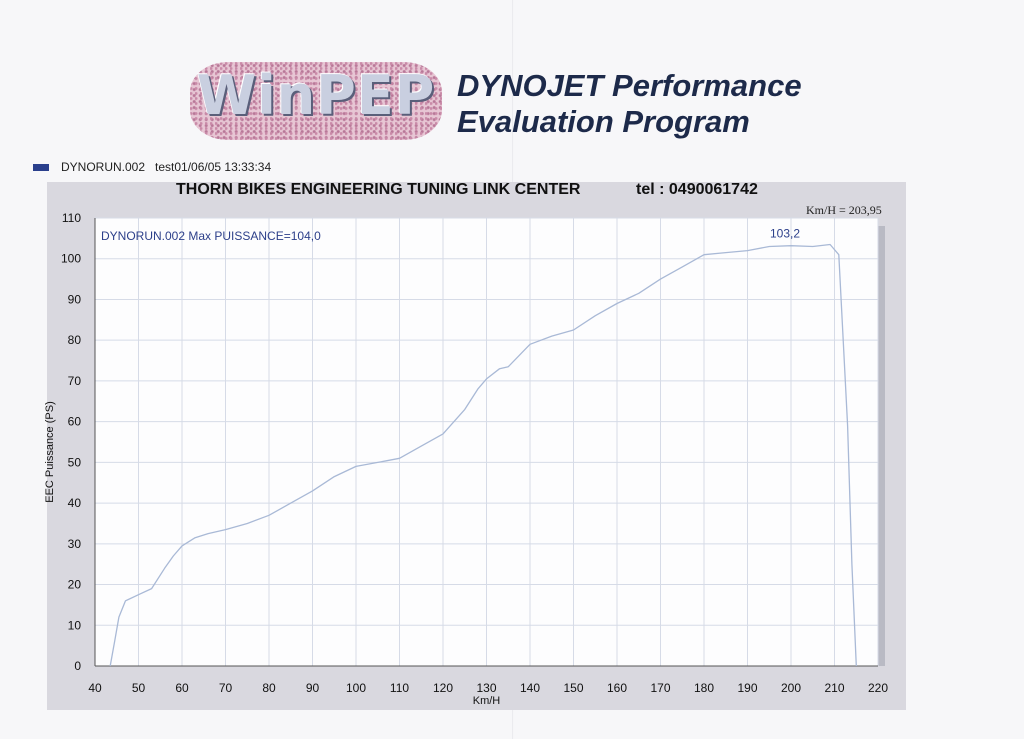 The width and height of the screenshot is (1024, 739). What do you see at coordinates (182, 688) in the screenshot?
I see `x-tick-label: 60` at bounding box center [182, 688].